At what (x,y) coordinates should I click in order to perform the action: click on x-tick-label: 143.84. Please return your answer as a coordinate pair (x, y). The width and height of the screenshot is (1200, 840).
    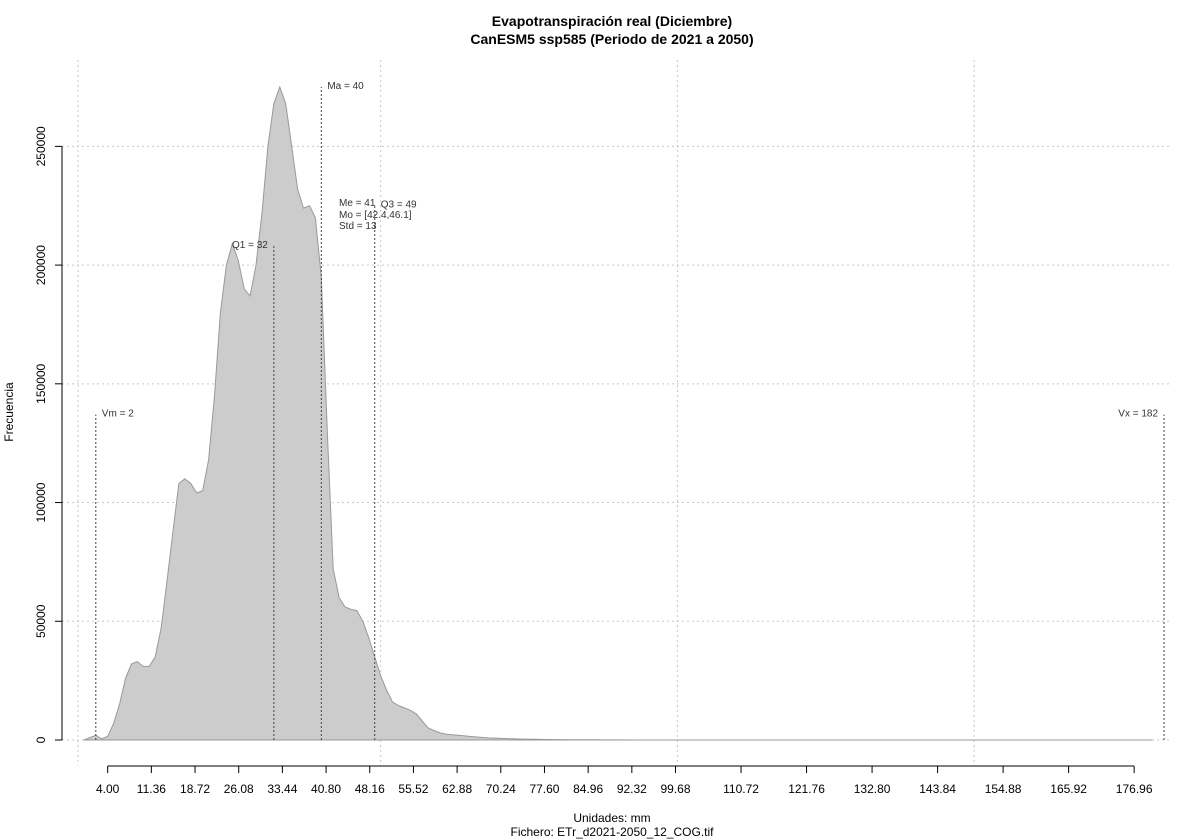
    Looking at the image, I should click on (937, 789).